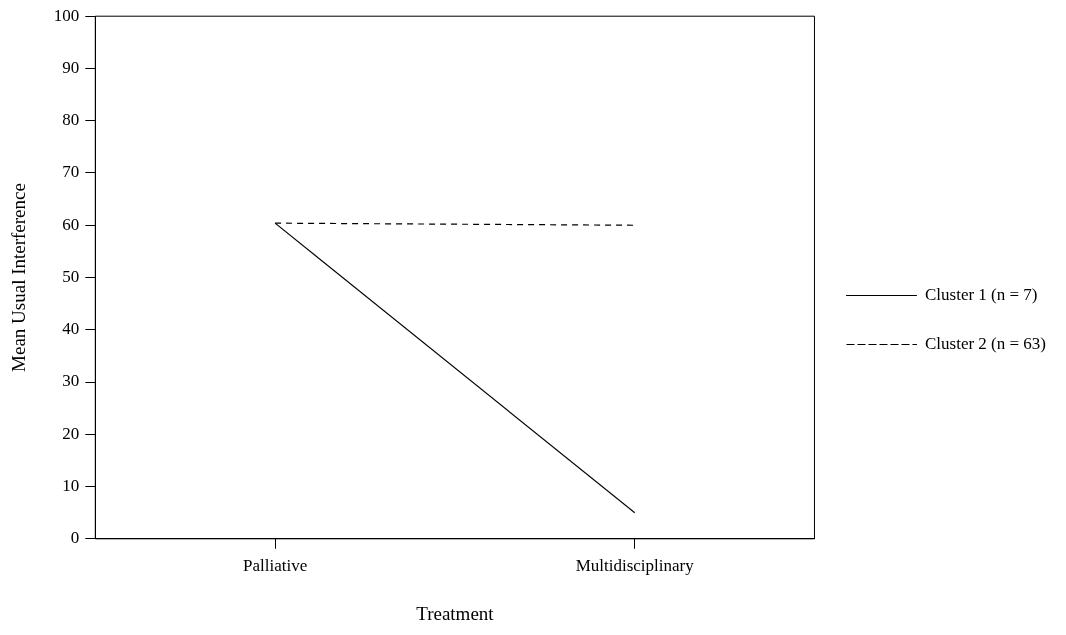 This screenshot has height=635, width=1066. What do you see at coordinates (635, 566) in the screenshot?
I see `x-tick-label: Multidisciplinary` at bounding box center [635, 566].